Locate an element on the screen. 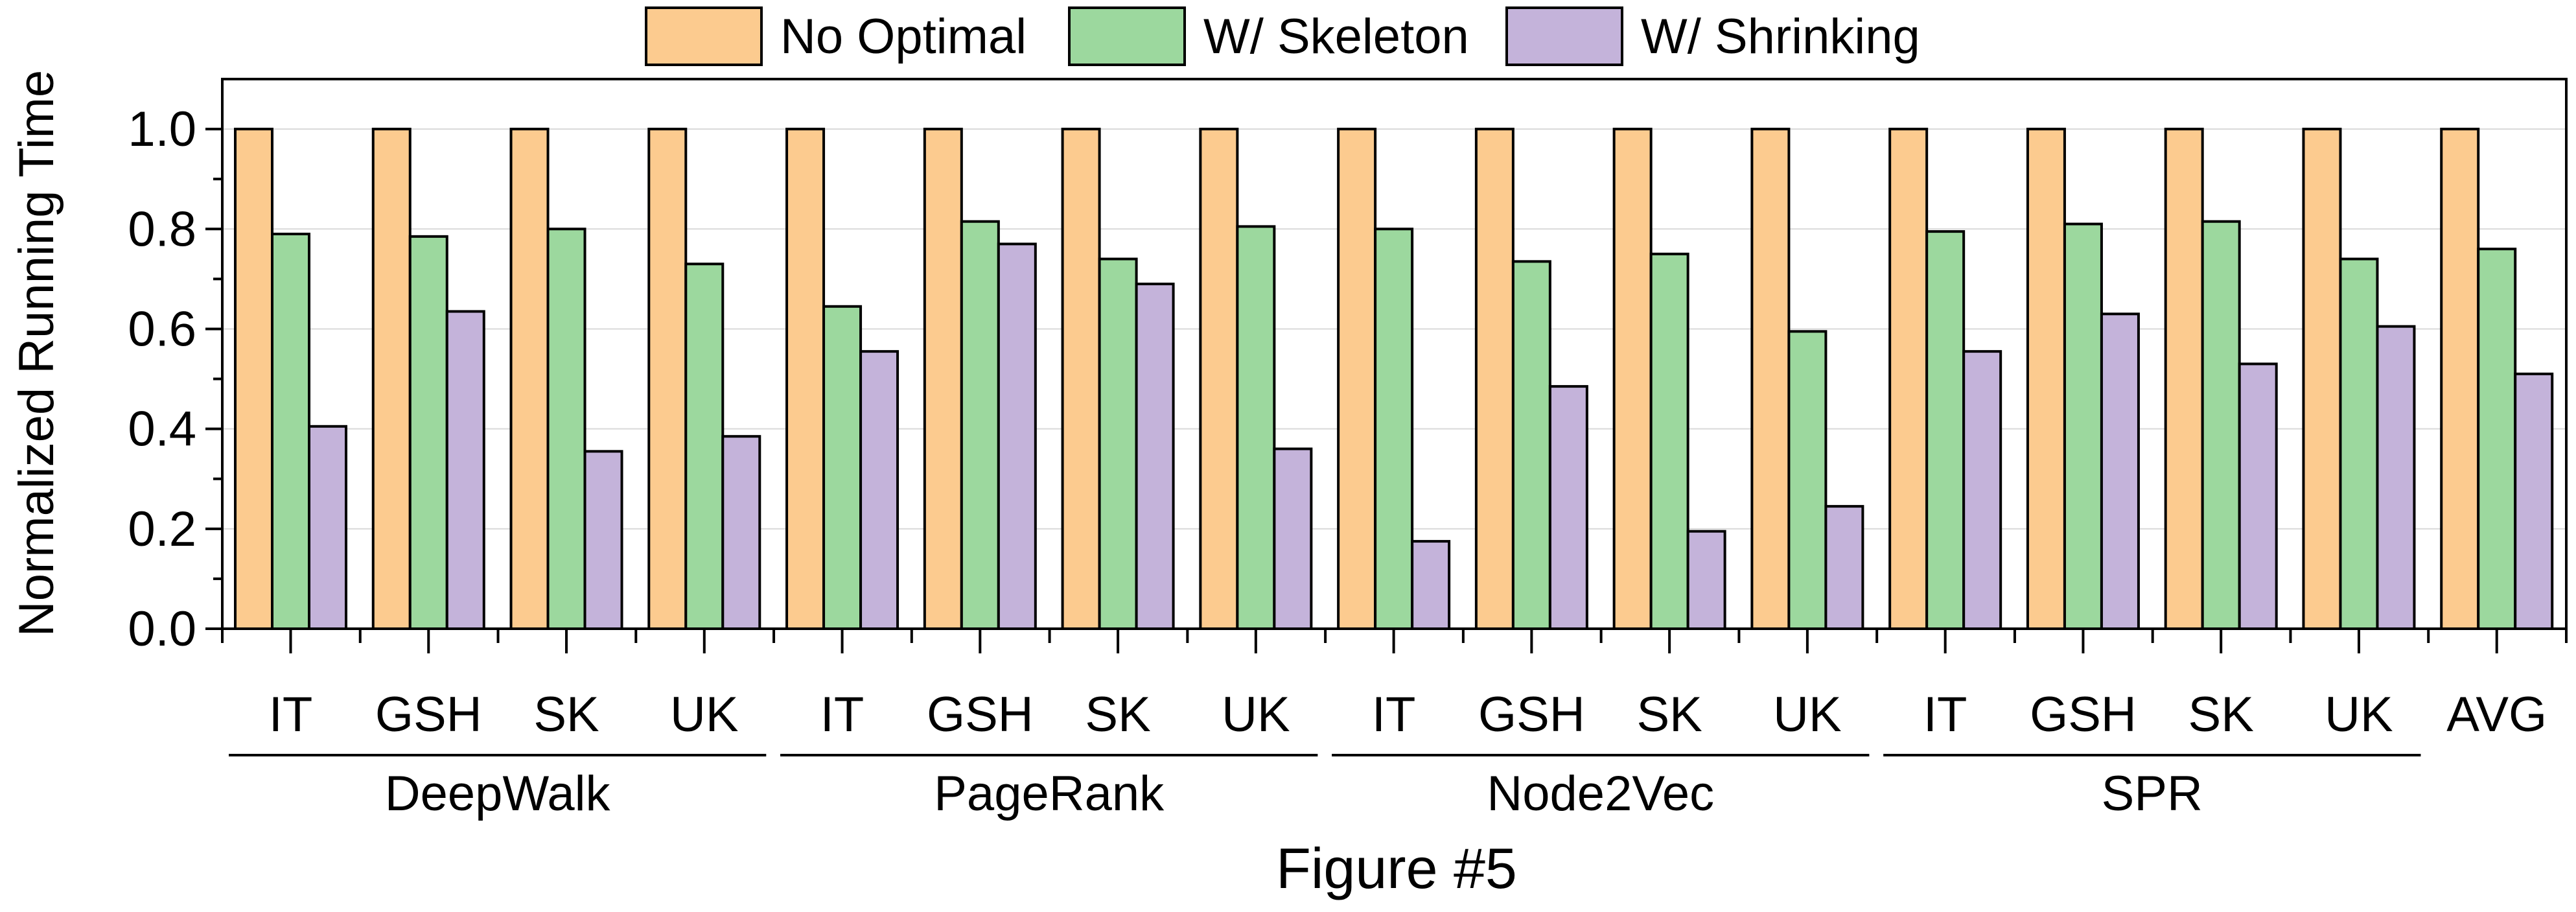  group-label: Node2Vec is located at coordinates (1601, 794).